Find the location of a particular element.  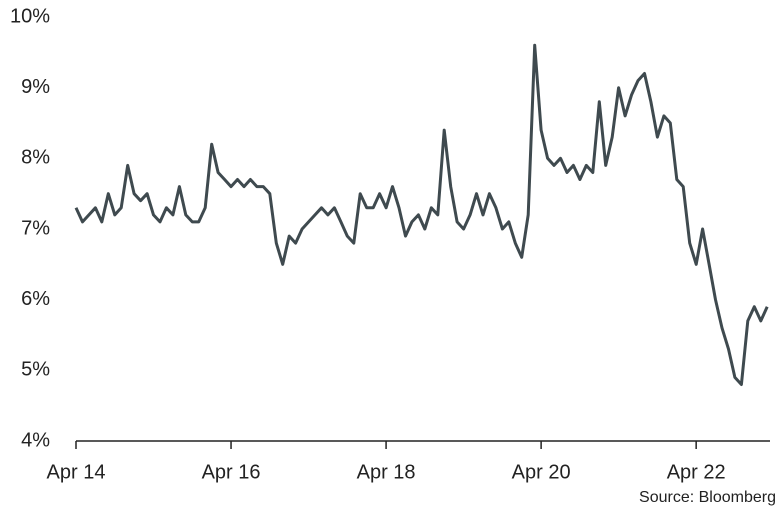

y-tick-label: 6% is located at coordinates (35, 299).